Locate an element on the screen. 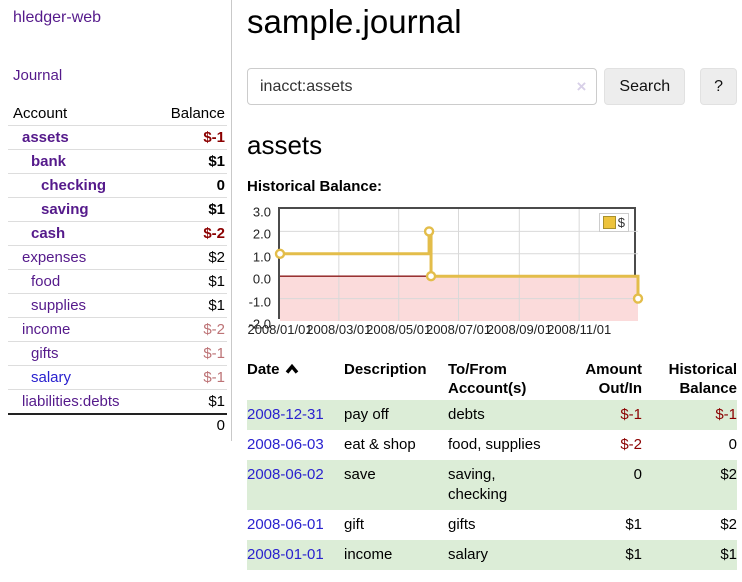 This screenshot has width=742, height=582. account-column-header: Account is located at coordinates (40, 113).